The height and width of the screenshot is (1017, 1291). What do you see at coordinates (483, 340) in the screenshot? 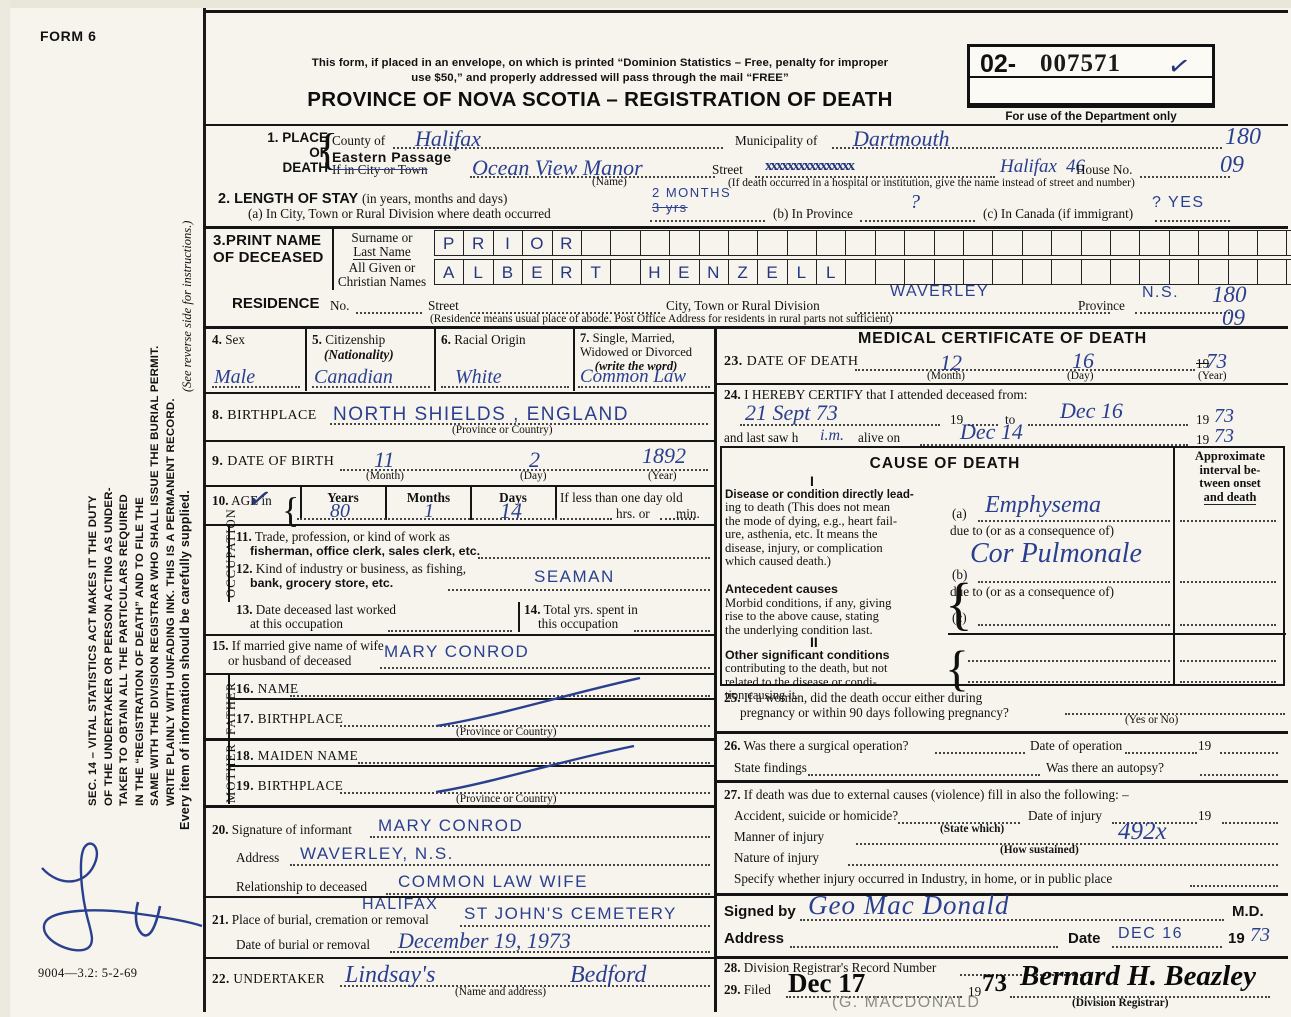
I see `sec6-label: 6. Racial Origin` at bounding box center [483, 340].